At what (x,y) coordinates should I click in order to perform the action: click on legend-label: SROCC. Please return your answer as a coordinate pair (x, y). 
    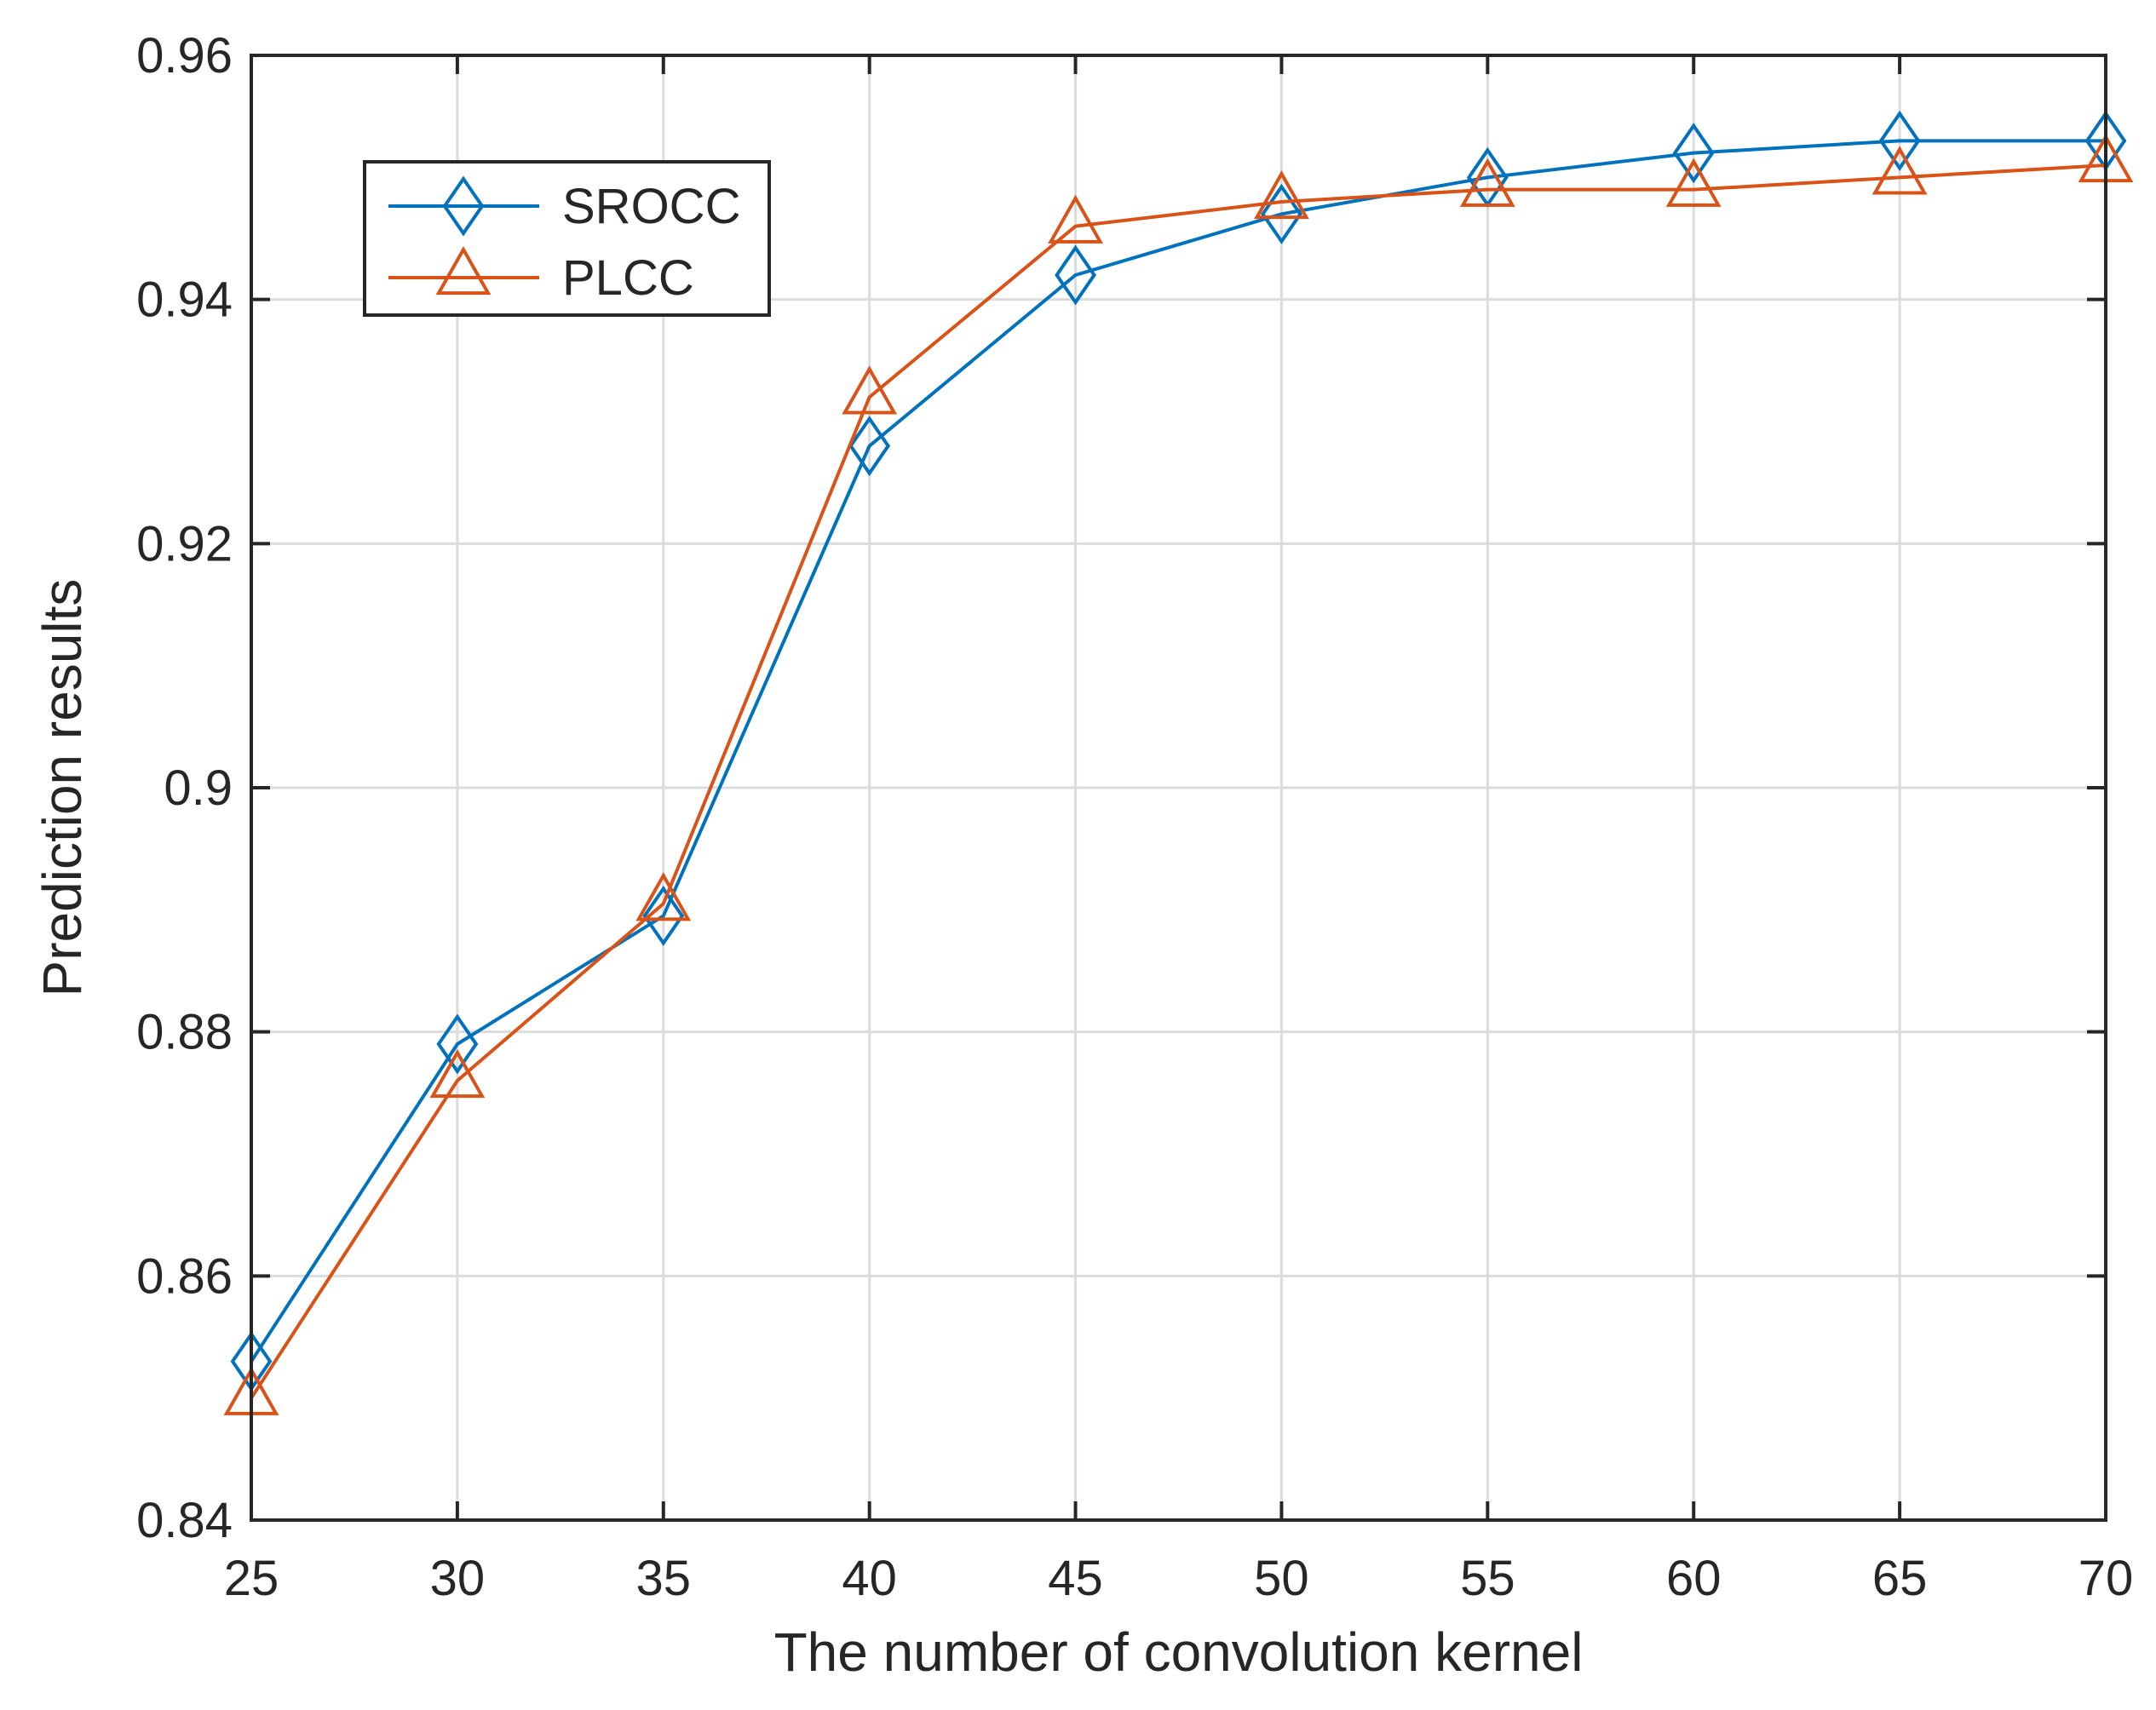
    Looking at the image, I should click on (651, 206).